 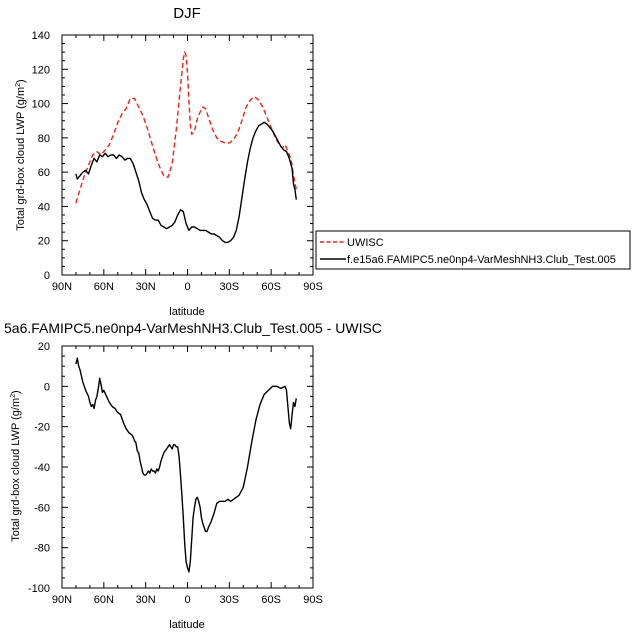 I want to click on y-tick-label: 40, so click(x=44, y=207).